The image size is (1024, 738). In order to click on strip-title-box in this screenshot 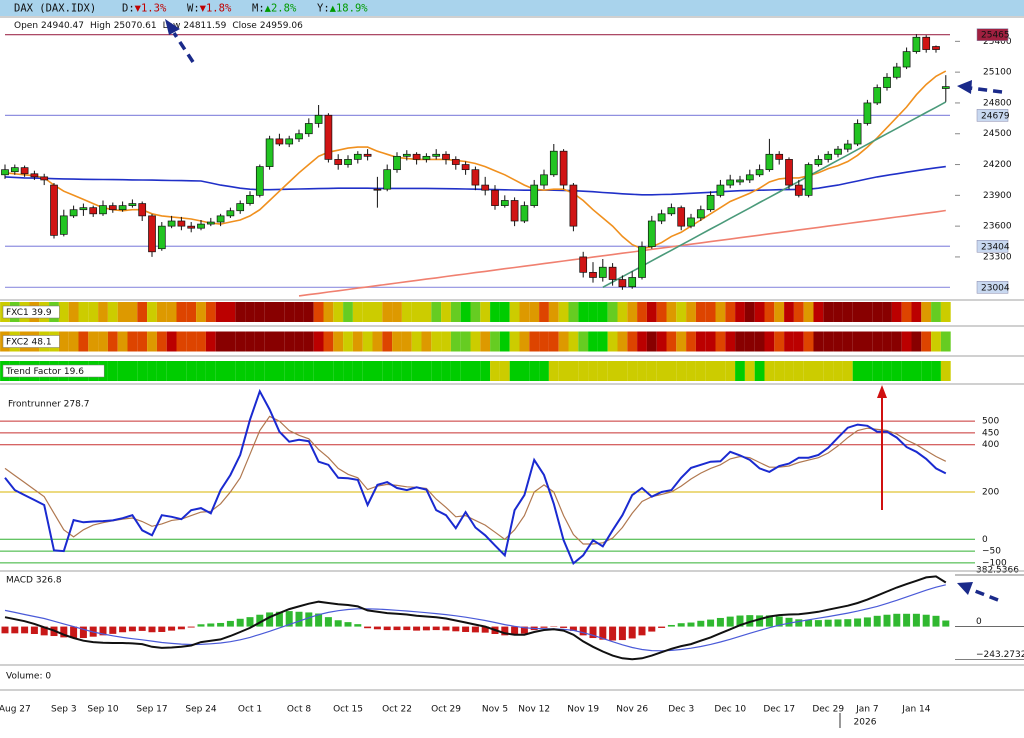, I will do `click(31, 312)`.